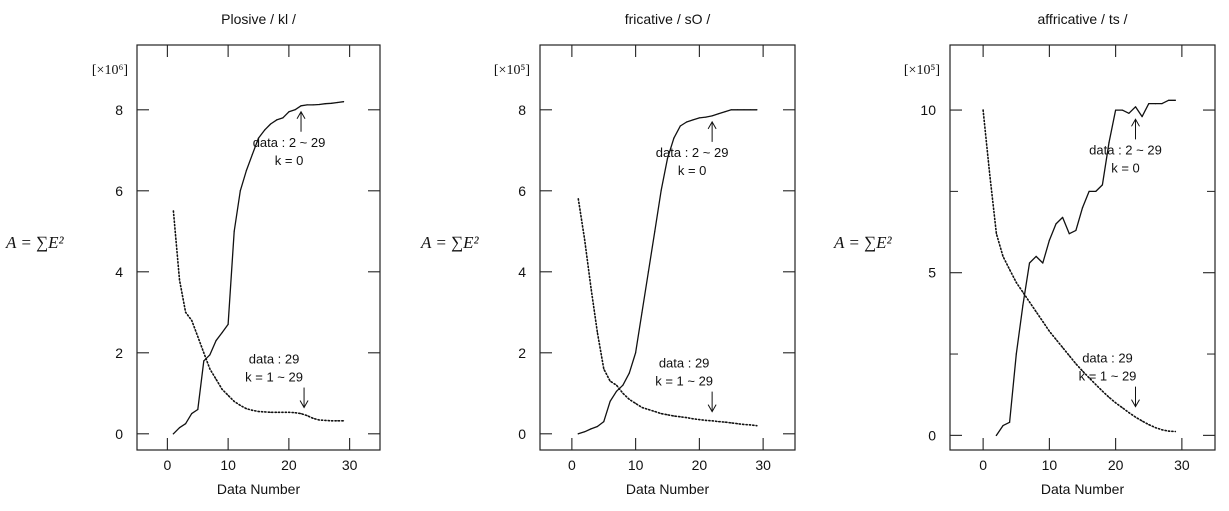 This screenshot has width=1229, height=511. What do you see at coordinates (1085, 268) in the screenshot?
I see `series-line-solid` at bounding box center [1085, 268].